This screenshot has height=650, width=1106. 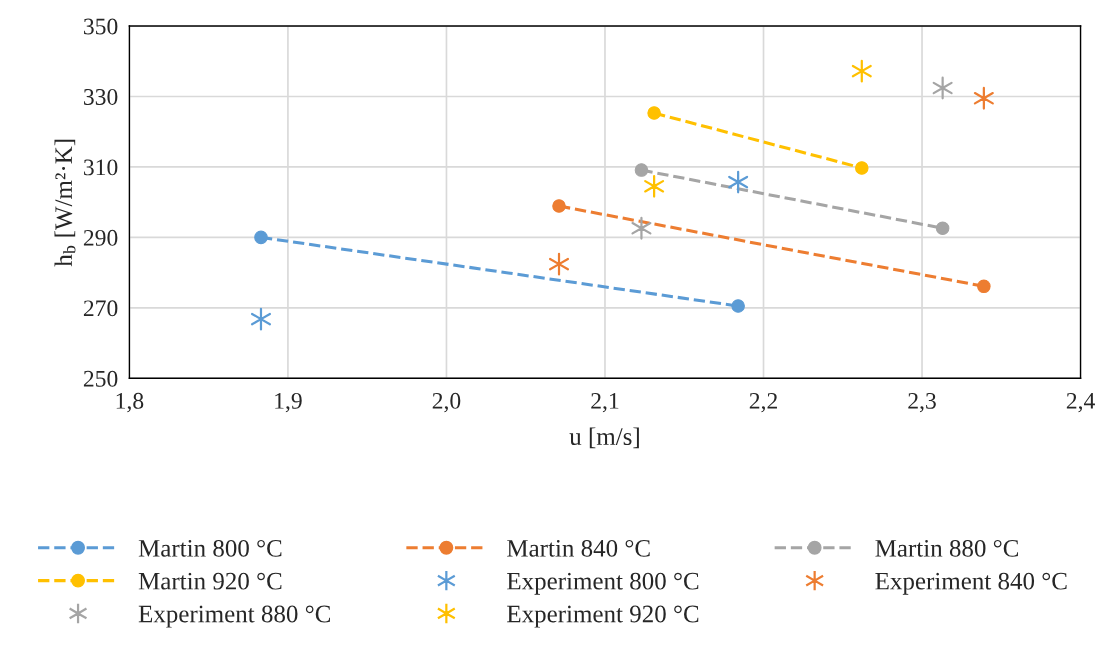 I want to click on legend-label: Martin 920 °C, so click(x=210, y=581).